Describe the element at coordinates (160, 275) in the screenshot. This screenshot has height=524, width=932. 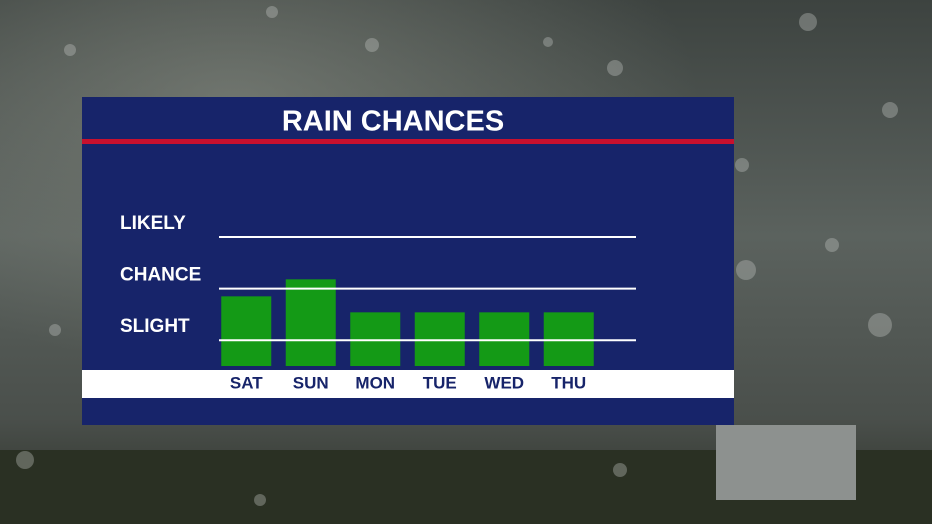
I see `y-tick-label: CHANCE` at that location.